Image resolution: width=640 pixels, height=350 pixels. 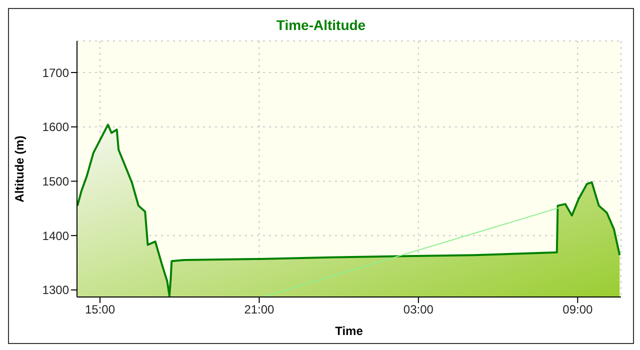 What do you see at coordinates (577, 309) in the screenshot?
I see `x-tick-label: 09:00` at bounding box center [577, 309].